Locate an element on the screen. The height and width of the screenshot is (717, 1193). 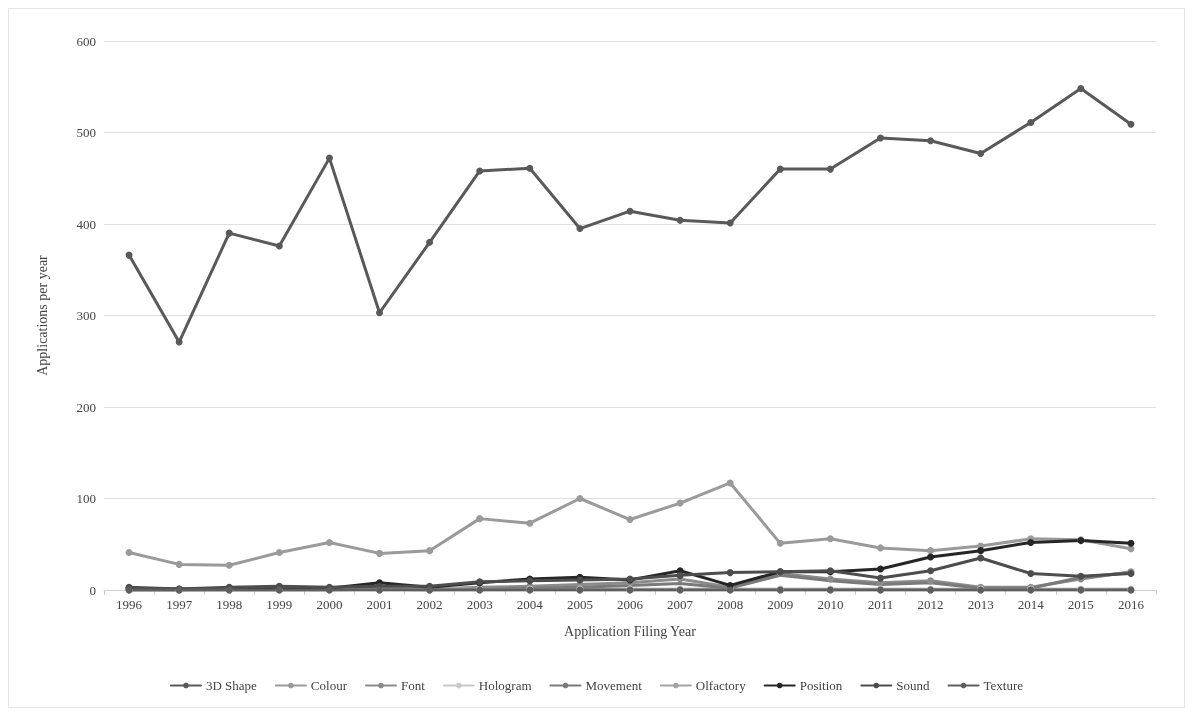
x-tick-label: 2012 is located at coordinates (930, 604).